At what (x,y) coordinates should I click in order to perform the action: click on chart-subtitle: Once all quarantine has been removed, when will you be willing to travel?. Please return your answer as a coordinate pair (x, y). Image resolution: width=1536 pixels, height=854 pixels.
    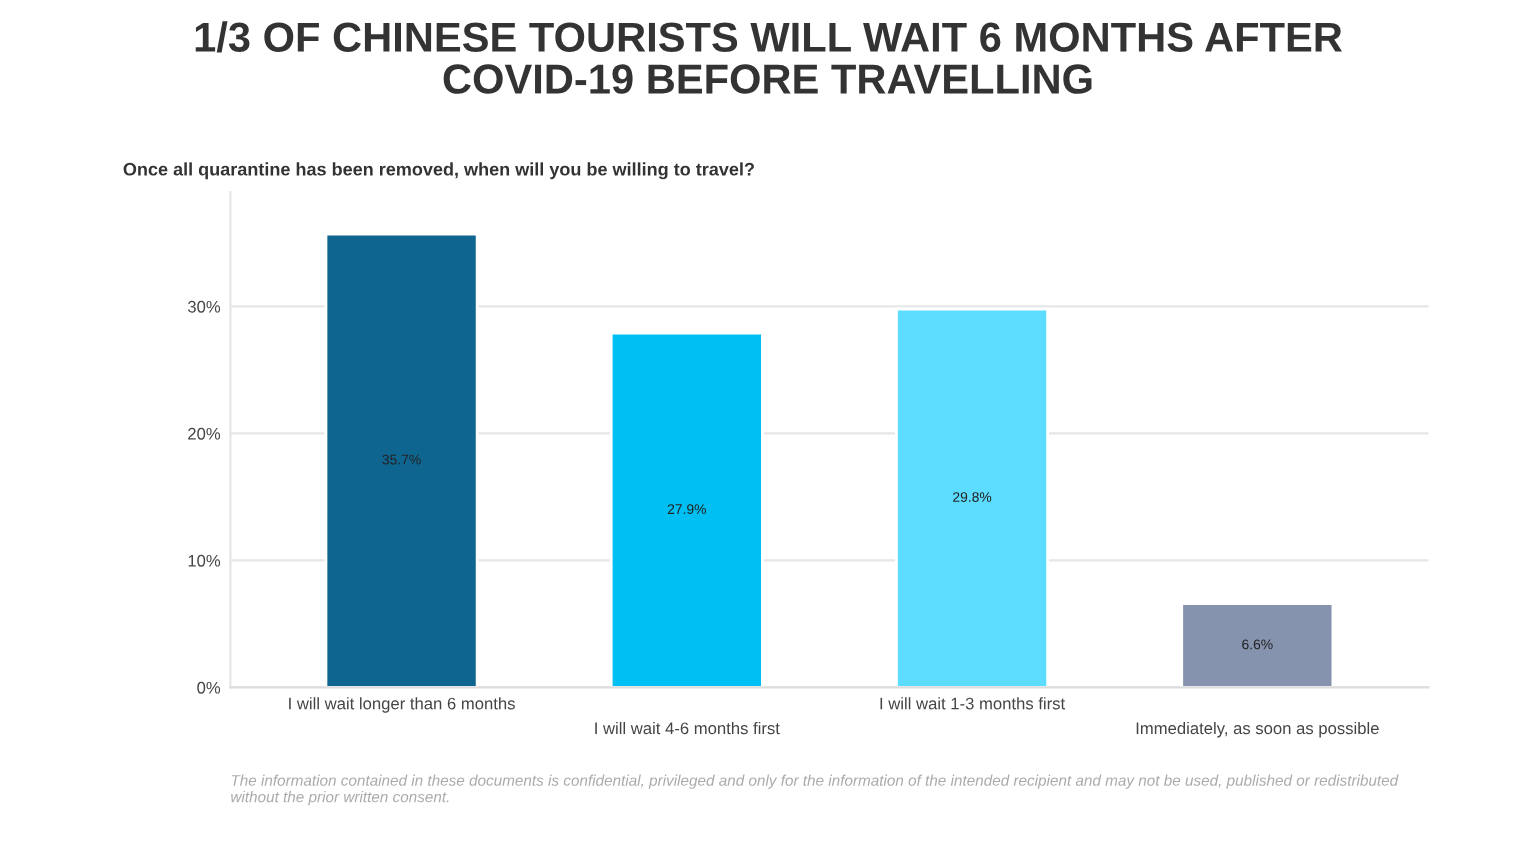
    Looking at the image, I should click on (438, 171).